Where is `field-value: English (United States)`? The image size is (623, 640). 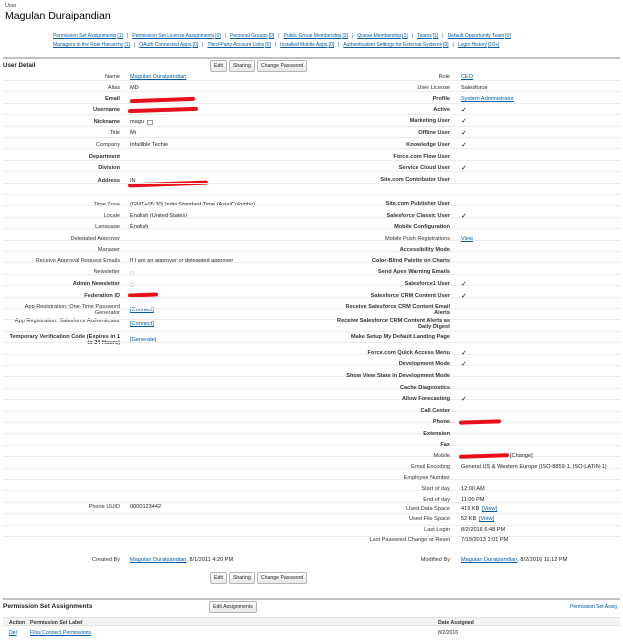
field-value: English (United States) is located at coordinates (159, 216).